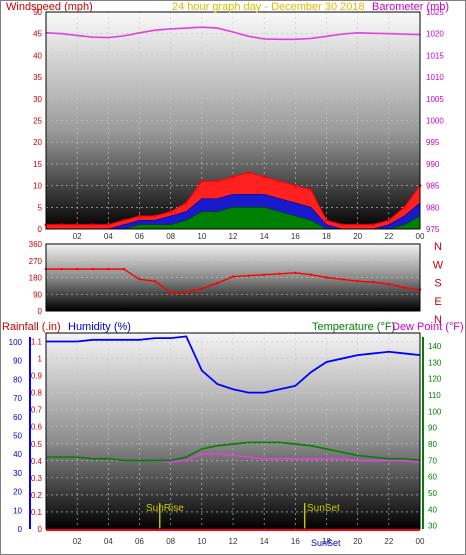 This screenshot has height=555, width=466. What do you see at coordinates (37, 427) in the screenshot?
I see `rainfall-y-tick-label: 0.6` at bounding box center [37, 427].